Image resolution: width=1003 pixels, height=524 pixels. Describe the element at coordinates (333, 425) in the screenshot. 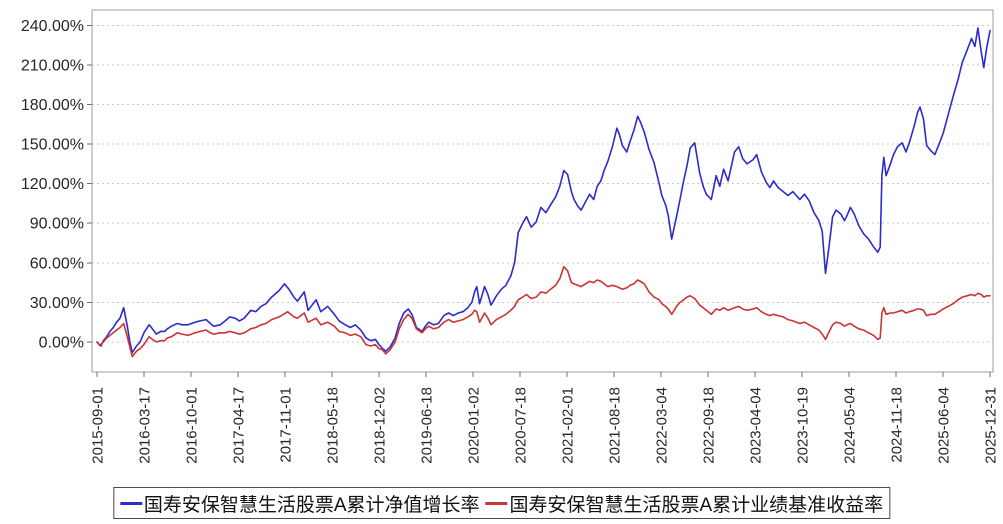

I see `x-axis-tick-label: 2018-05-18` at that location.